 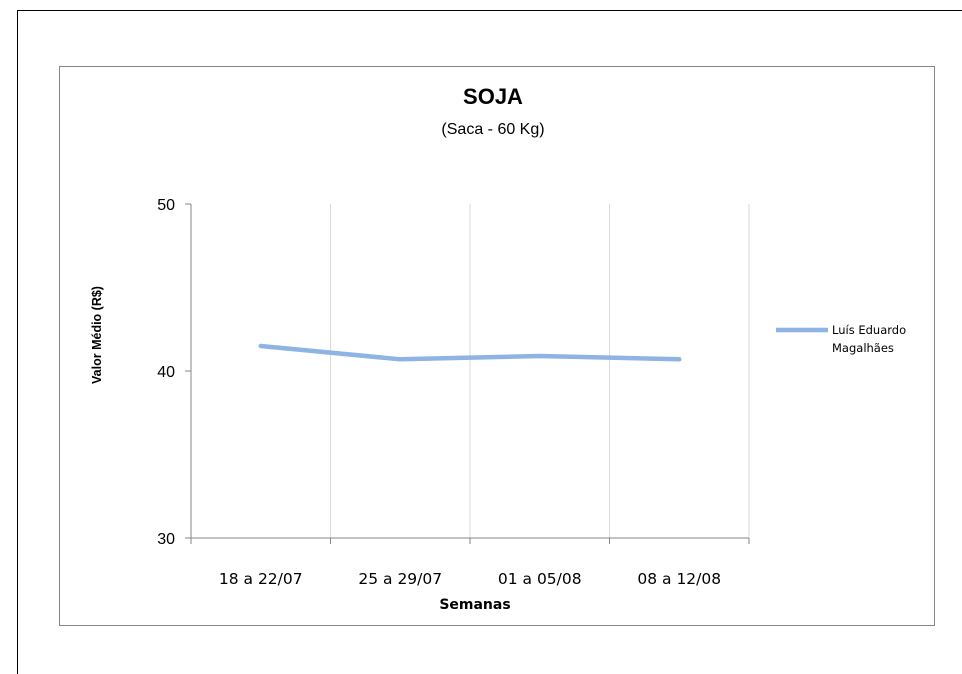 What do you see at coordinates (17, 342) in the screenshot?
I see `sheet-border-left` at bounding box center [17, 342].